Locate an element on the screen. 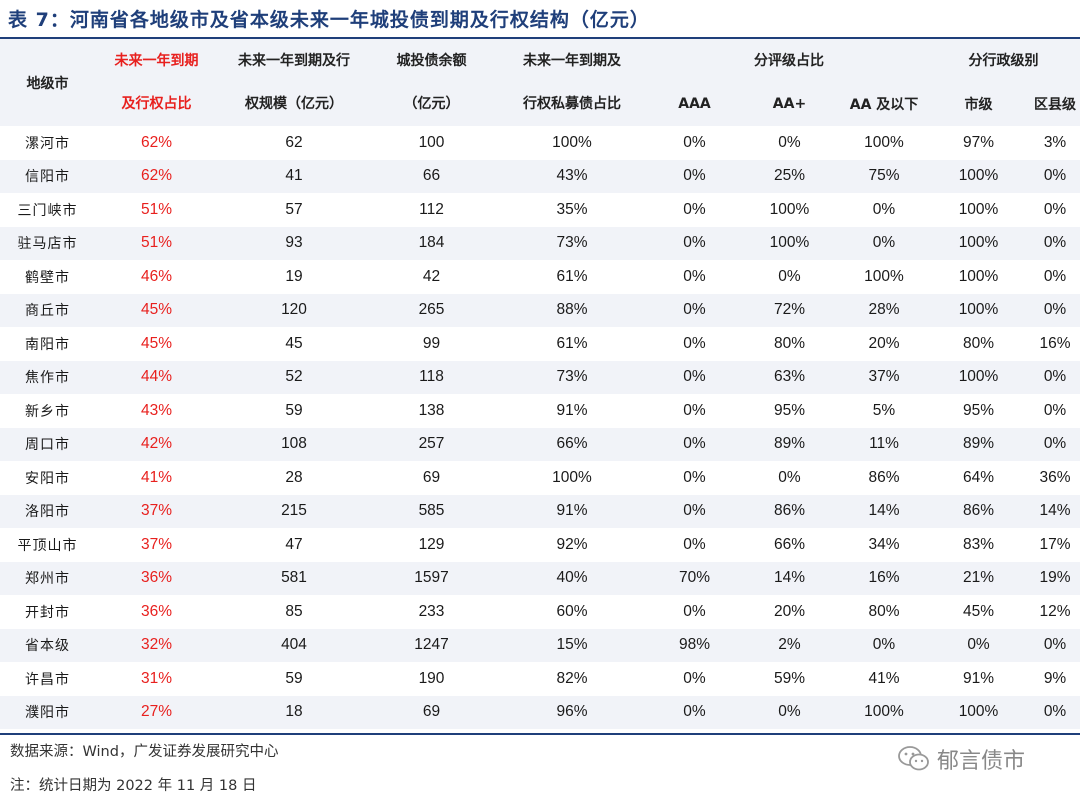 The image size is (1080, 806). city-cell: 南阳市 is located at coordinates (47, 344).